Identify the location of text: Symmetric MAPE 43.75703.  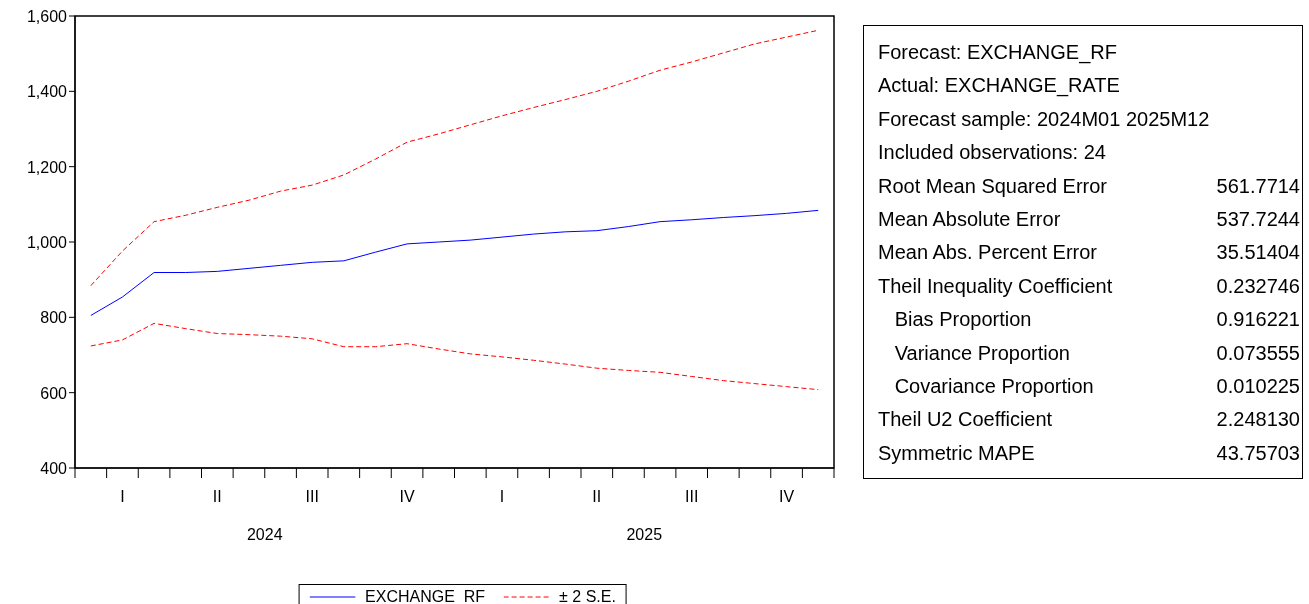
(1089, 452).